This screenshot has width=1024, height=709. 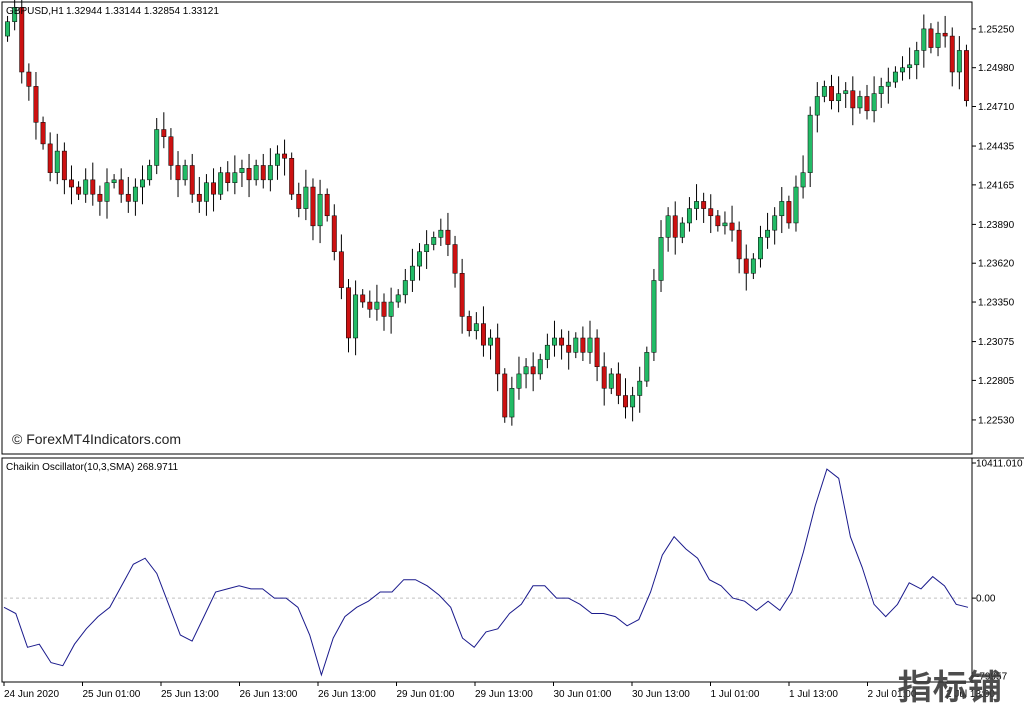 What do you see at coordinates (190, 694) in the screenshot?
I see `time-tick-label: 25 Jun 13:00` at bounding box center [190, 694].